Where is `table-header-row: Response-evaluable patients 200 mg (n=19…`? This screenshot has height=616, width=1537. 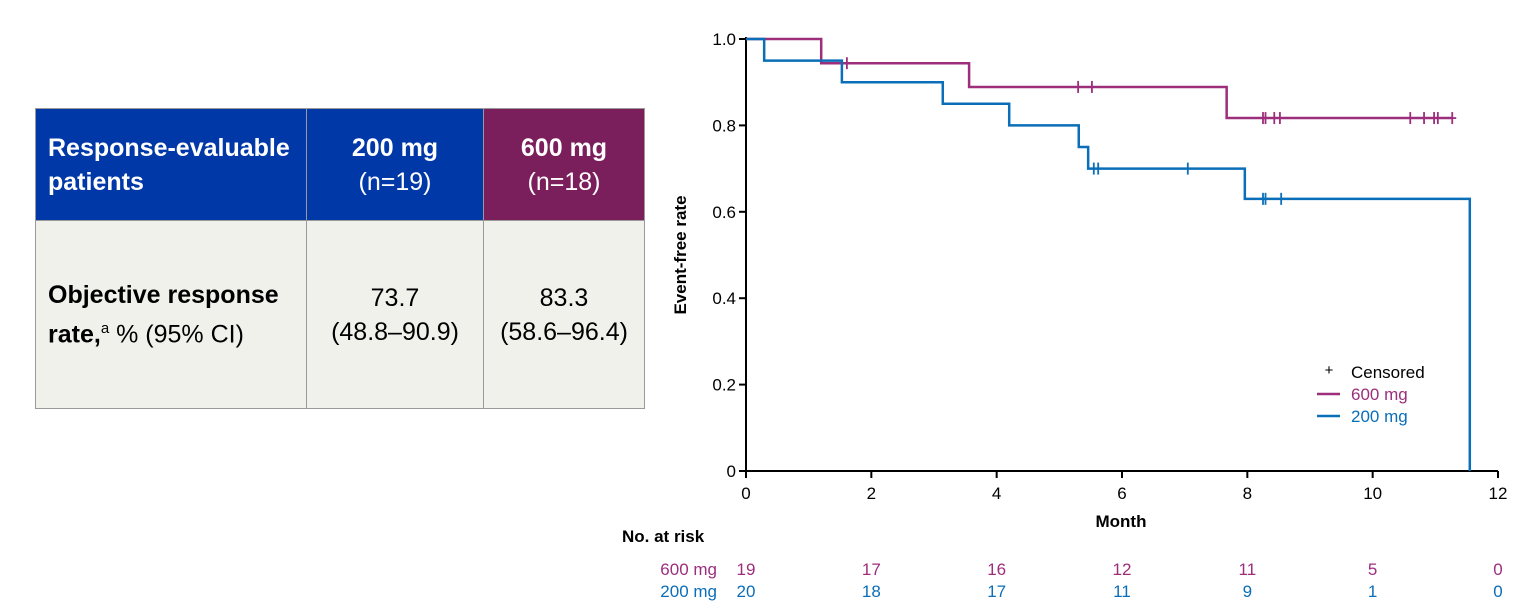 table-header-row: Response-evaluable patients 200 mg (n=19… is located at coordinates (340, 164).